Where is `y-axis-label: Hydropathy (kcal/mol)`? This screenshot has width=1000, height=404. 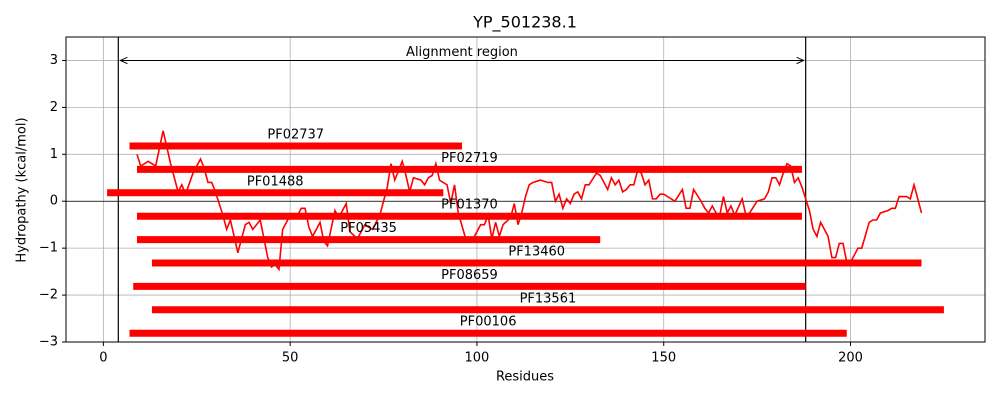 y-axis-label: Hydropathy (kcal/mol) is located at coordinates (22, 189).